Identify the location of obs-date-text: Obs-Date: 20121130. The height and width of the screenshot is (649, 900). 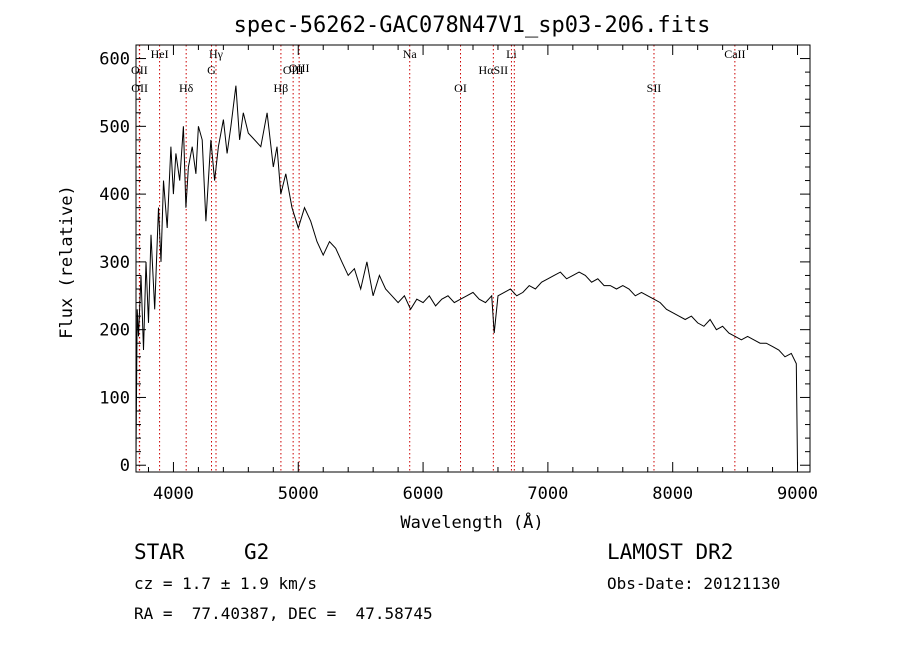
(694, 583).